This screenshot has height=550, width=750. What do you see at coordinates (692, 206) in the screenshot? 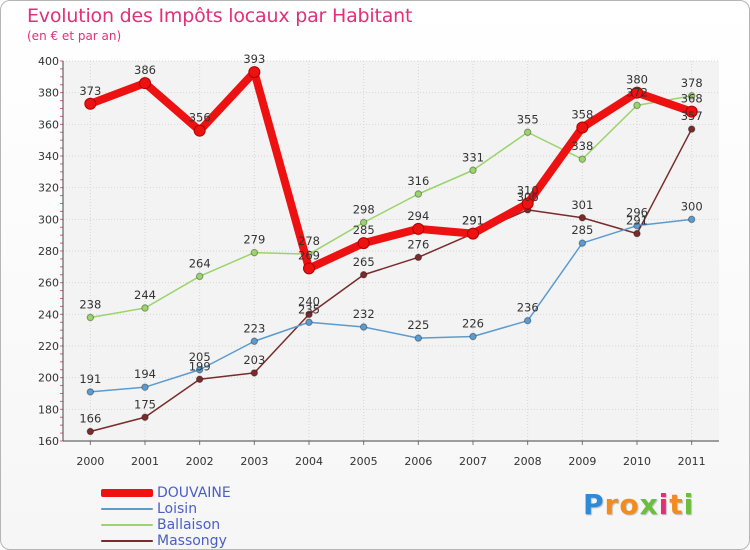
I see `data-label-loisin: 300` at bounding box center [692, 206].